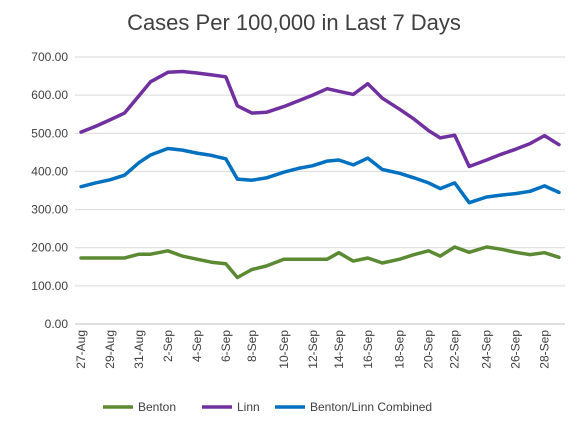  I want to click on x-tick-label: 6-Sep, so click(226, 346).